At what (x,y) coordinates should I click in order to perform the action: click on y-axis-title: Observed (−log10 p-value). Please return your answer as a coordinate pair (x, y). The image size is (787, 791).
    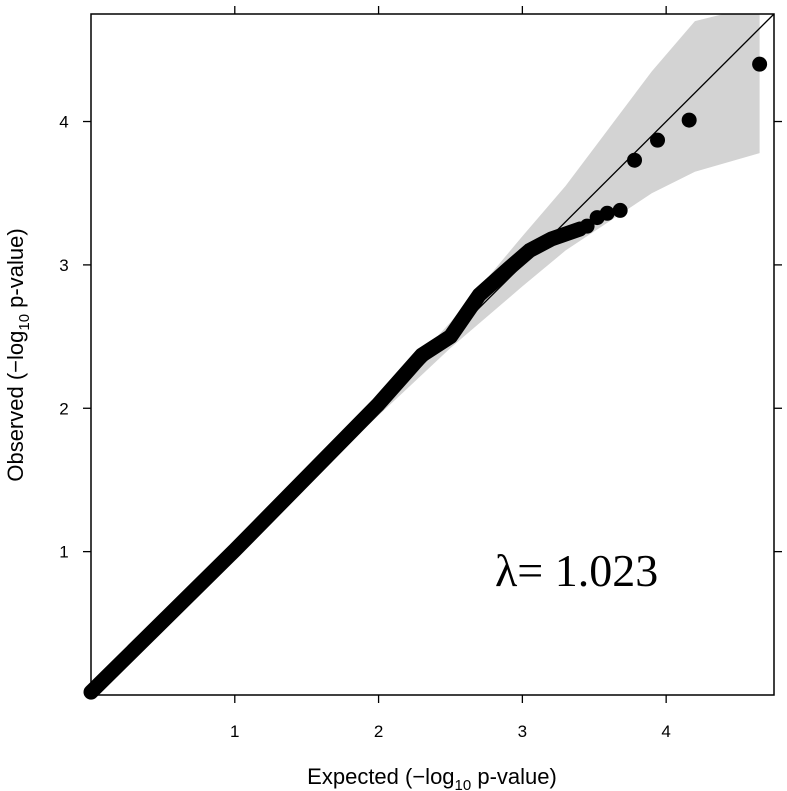
    Looking at the image, I should click on (18, 354).